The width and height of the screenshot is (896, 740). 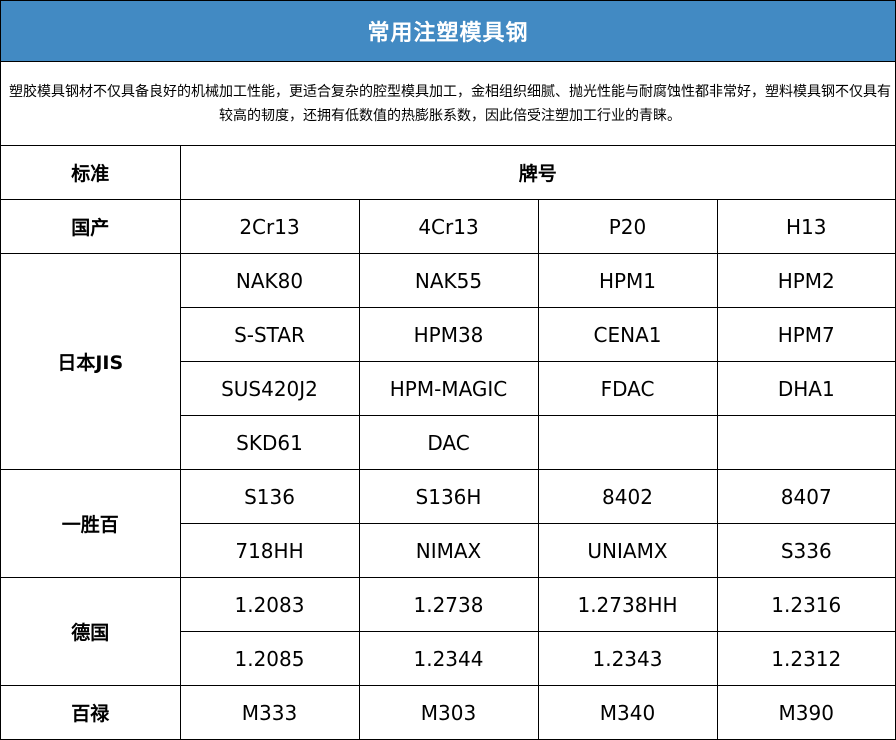 What do you see at coordinates (627, 280) in the screenshot?
I see `grade-cell: HPM1` at bounding box center [627, 280].